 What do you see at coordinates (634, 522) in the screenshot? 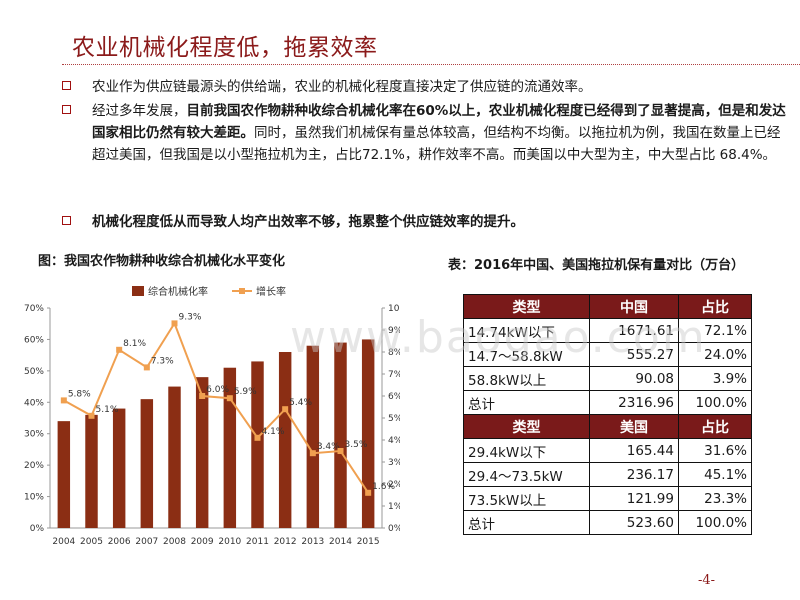
I see `table-cell: 523.60` at bounding box center [634, 522].